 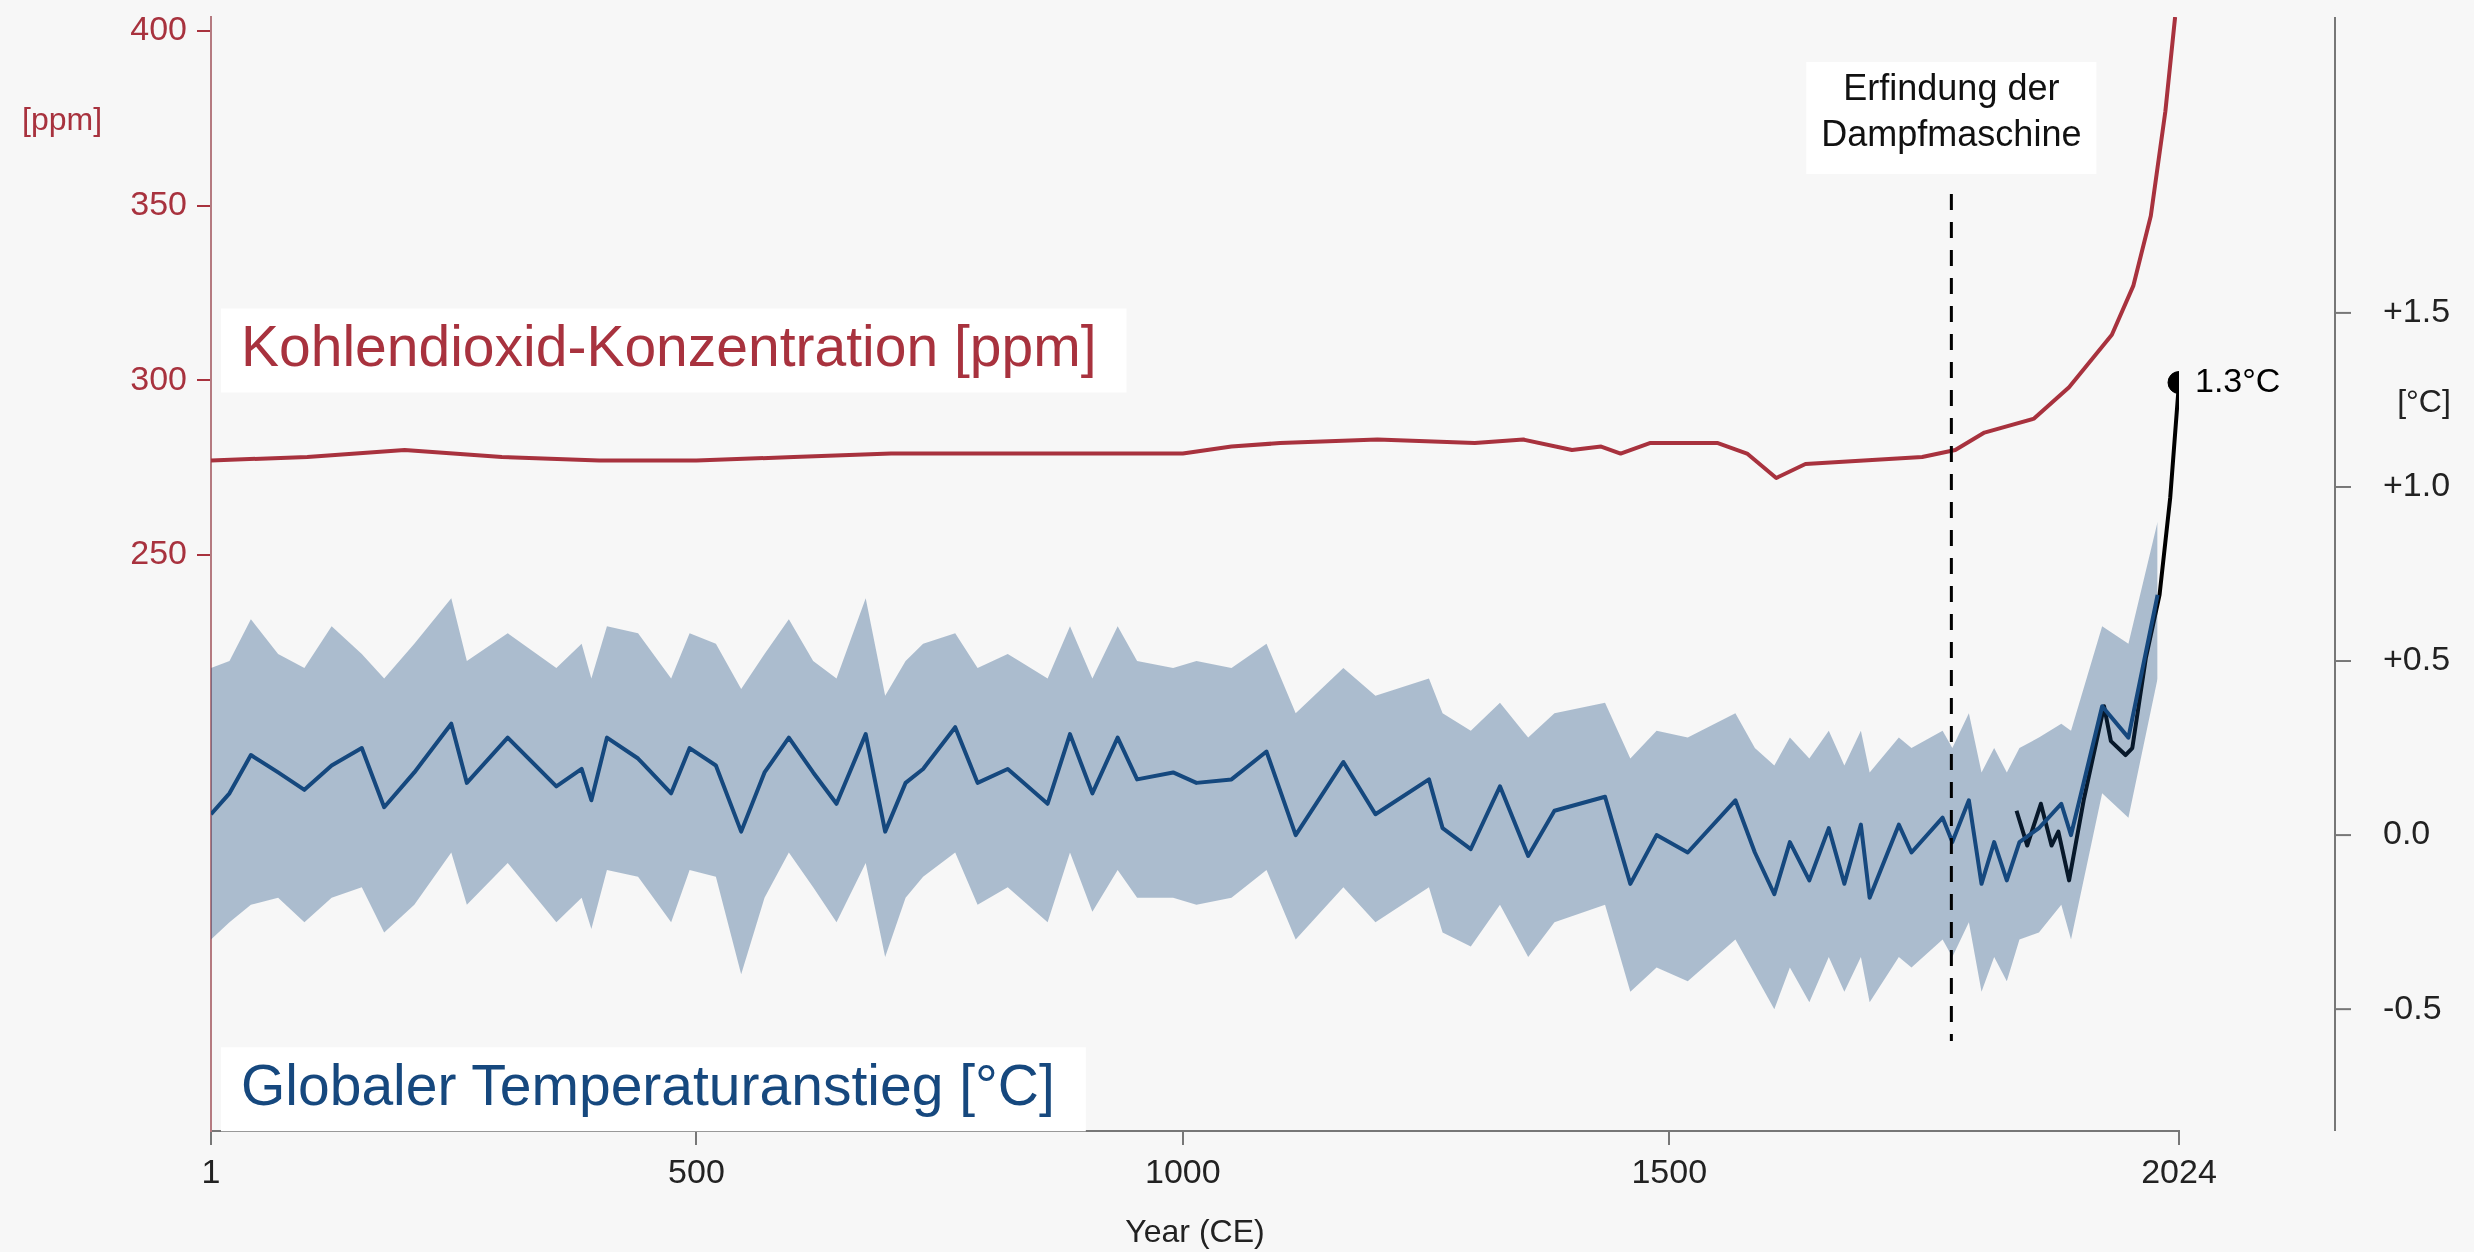 What do you see at coordinates (1669, 1170) in the screenshot?
I see `x-tick-label: 1500` at bounding box center [1669, 1170].